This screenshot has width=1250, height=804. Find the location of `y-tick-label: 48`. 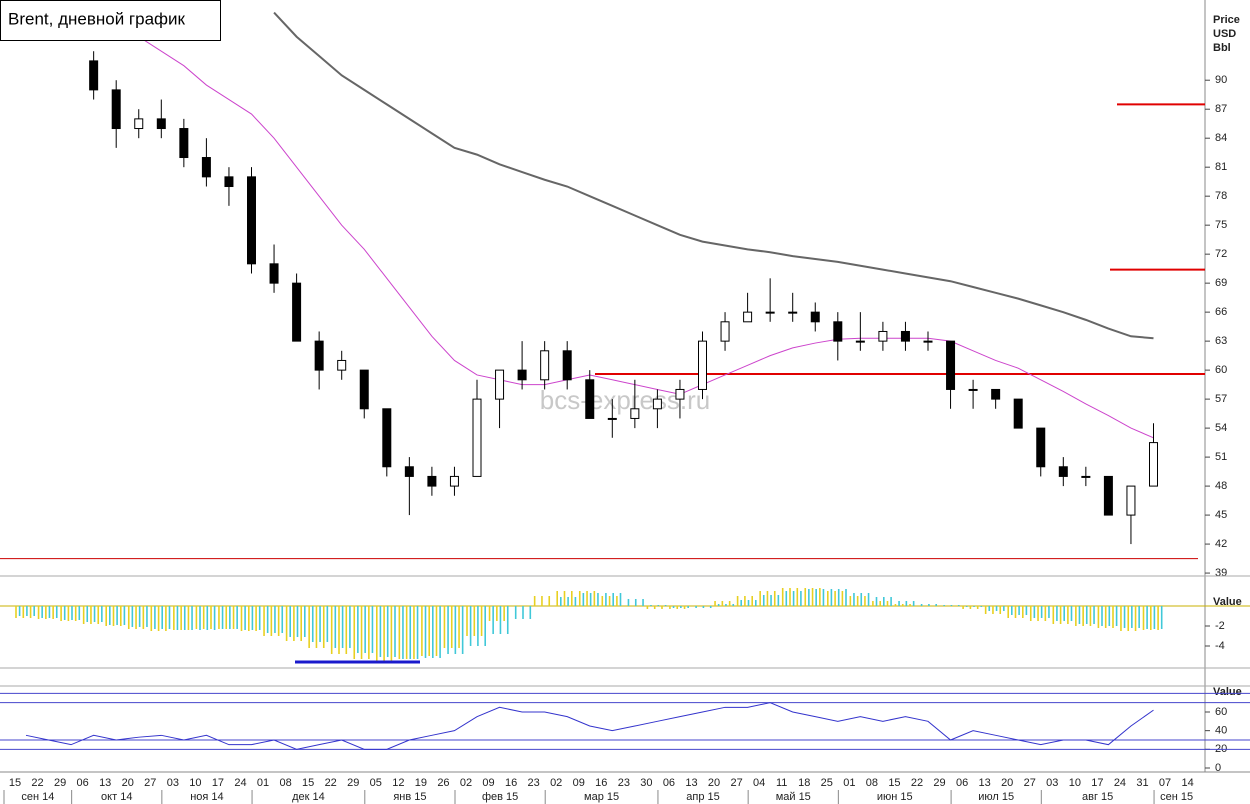

y-tick-label: 48 is located at coordinates (1221, 486).